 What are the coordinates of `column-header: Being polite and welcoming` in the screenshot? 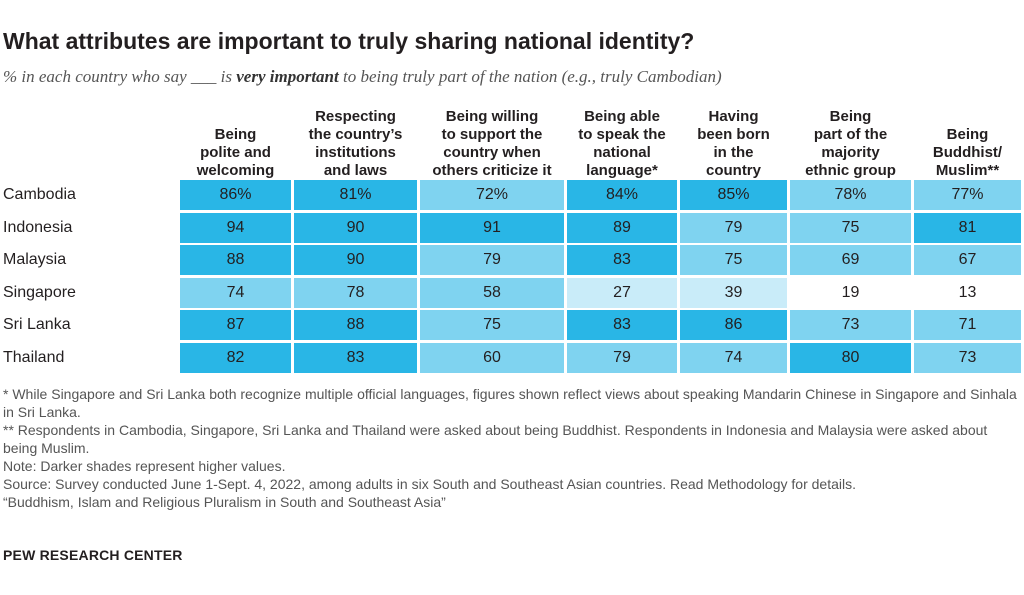 It's located at (235, 153).